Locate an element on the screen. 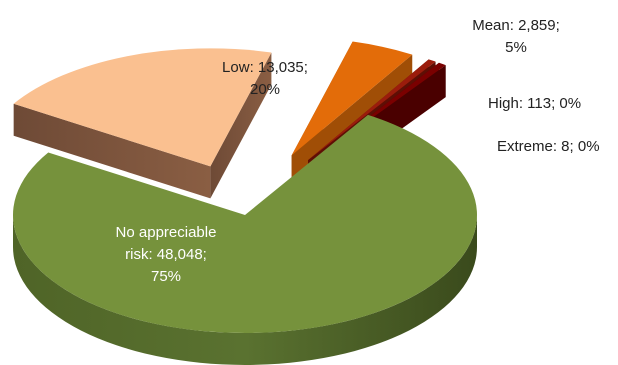 This screenshot has width=618, height=365. data-label: Mean: 2,859; 5% is located at coordinates (516, 36).